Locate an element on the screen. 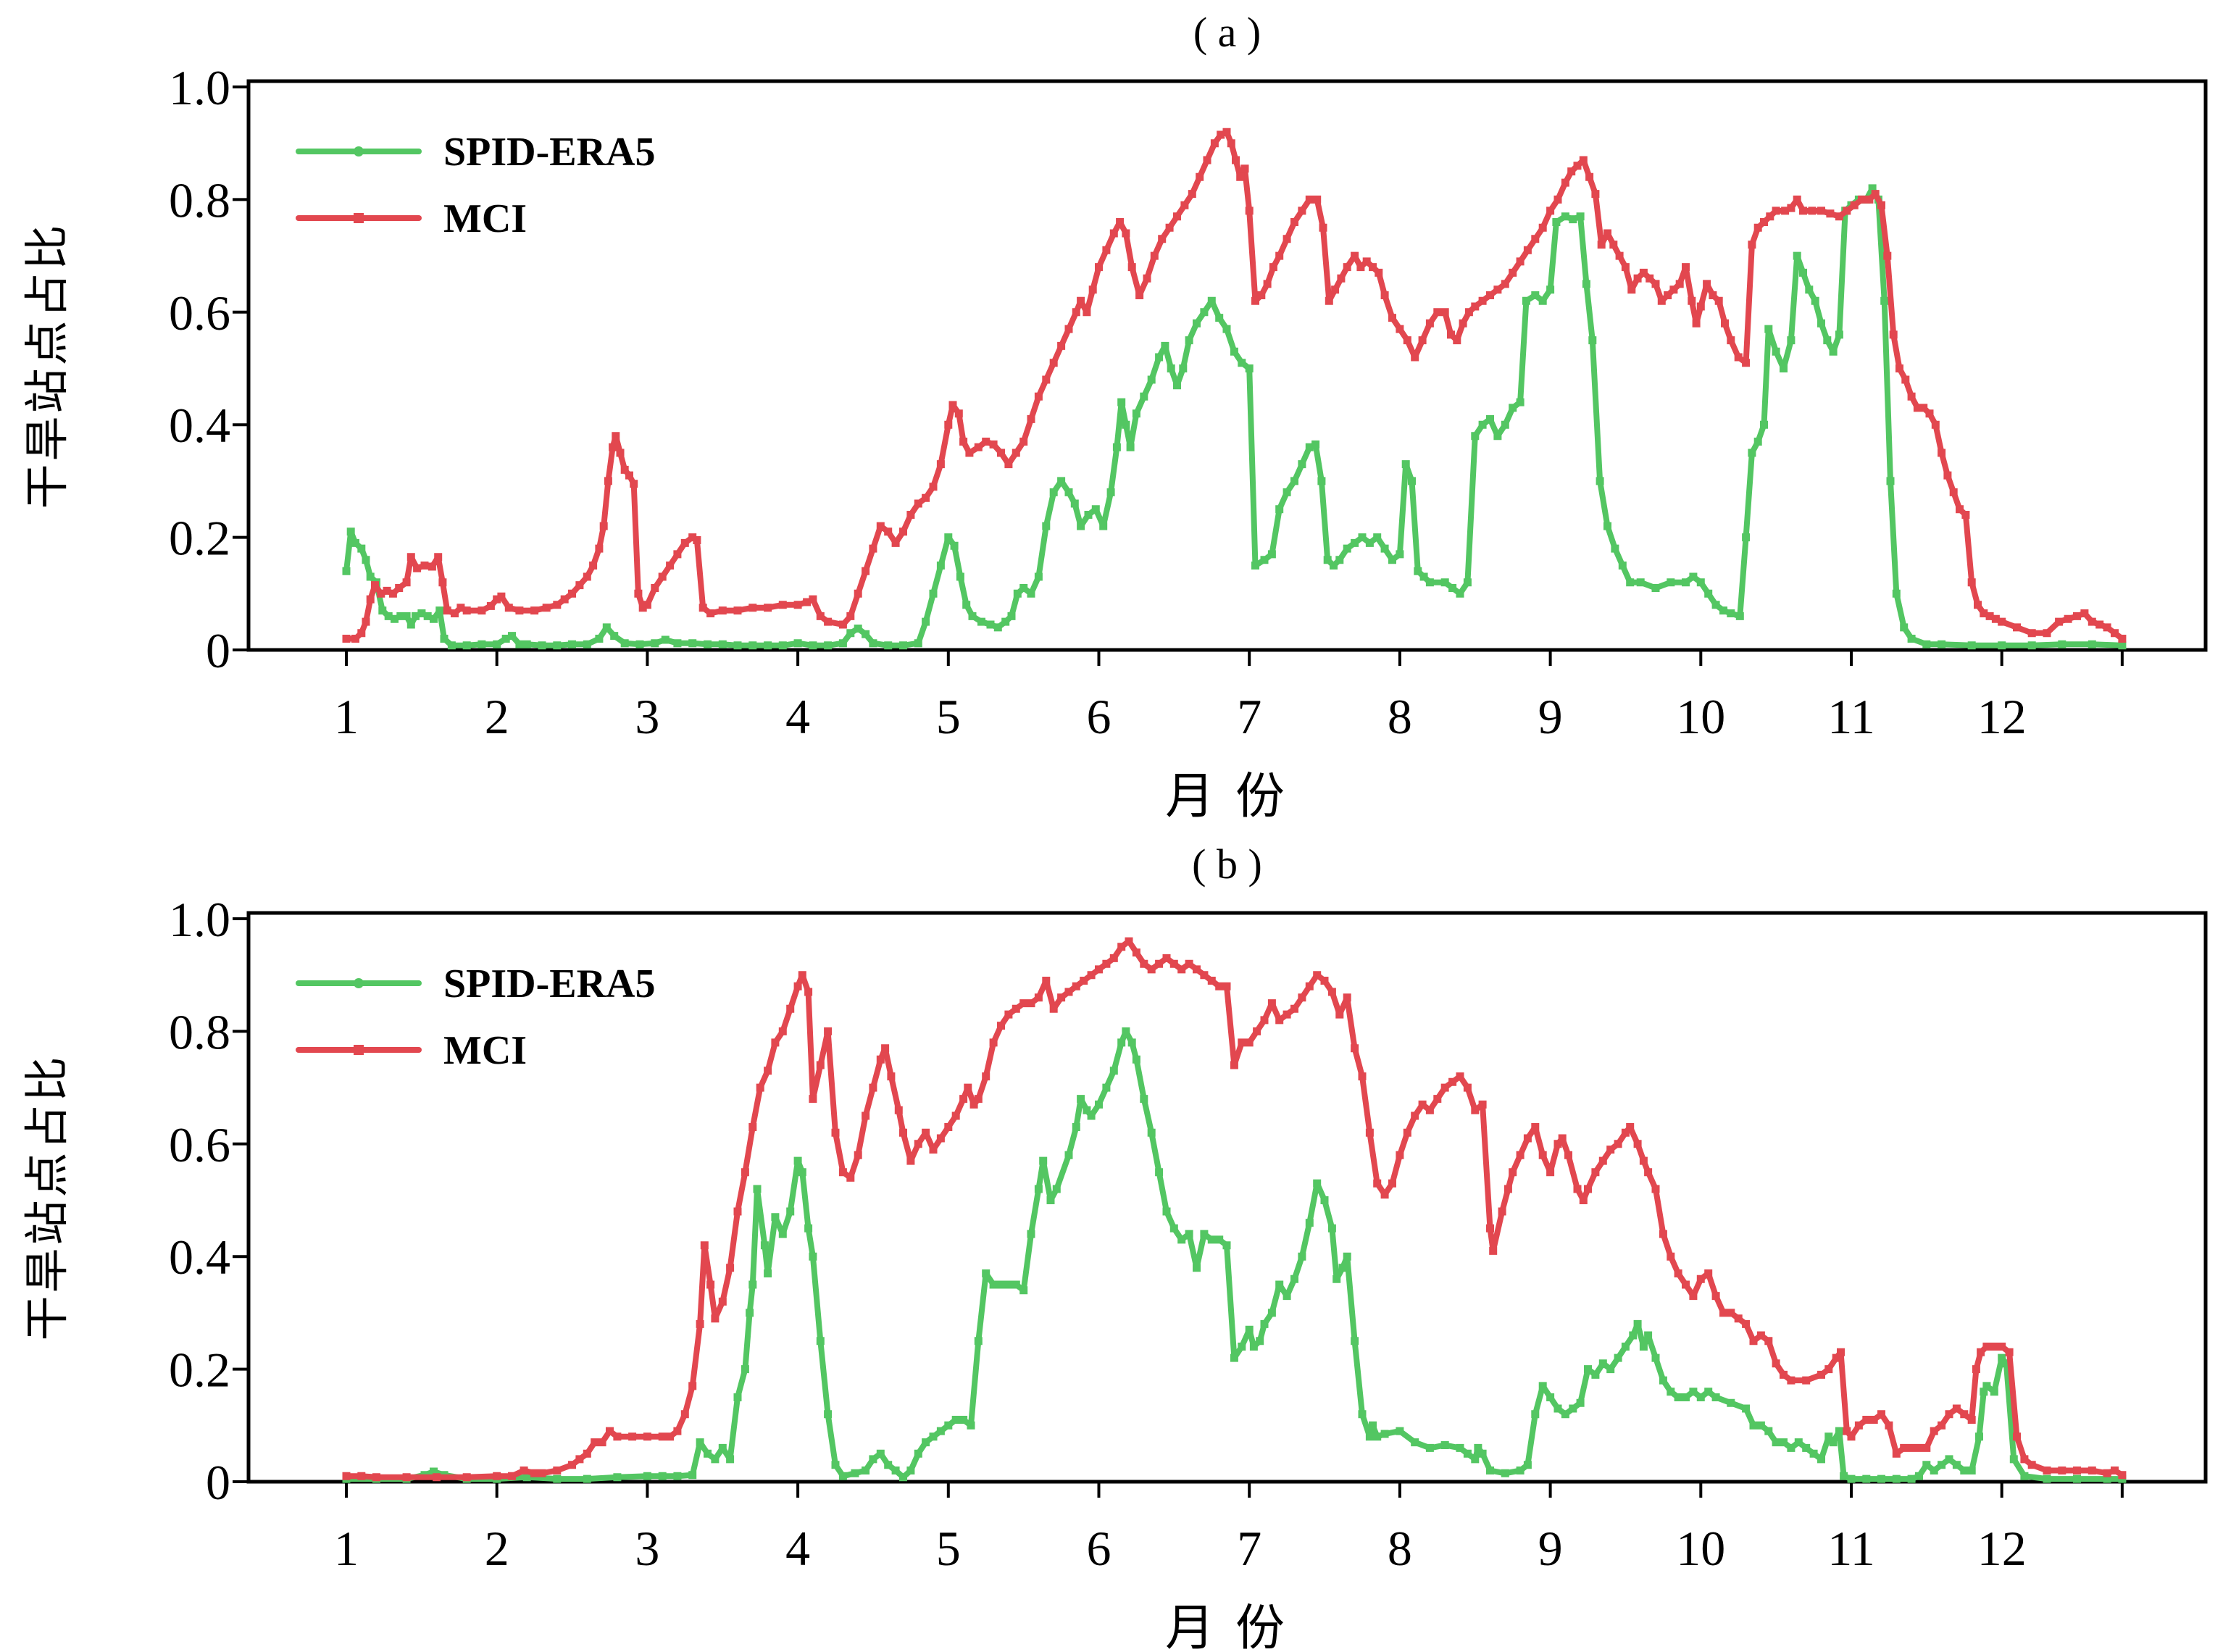  panel-title: ( b ) is located at coordinates (1227, 864).